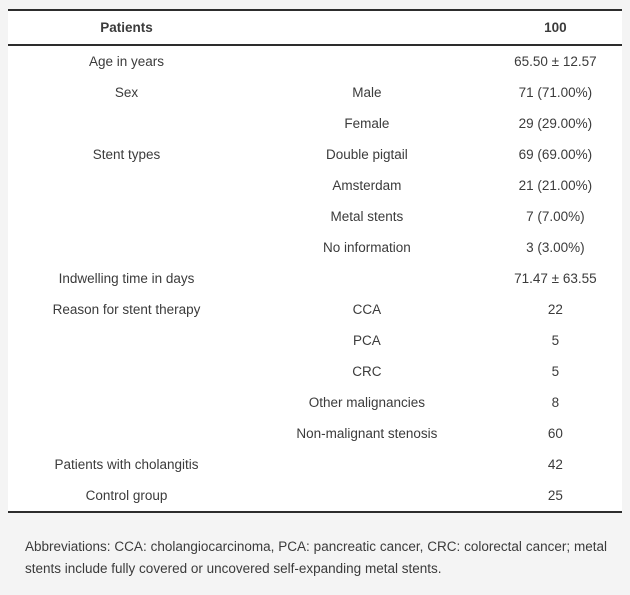  I want to click on row-sublabel: Female, so click(367, 123).